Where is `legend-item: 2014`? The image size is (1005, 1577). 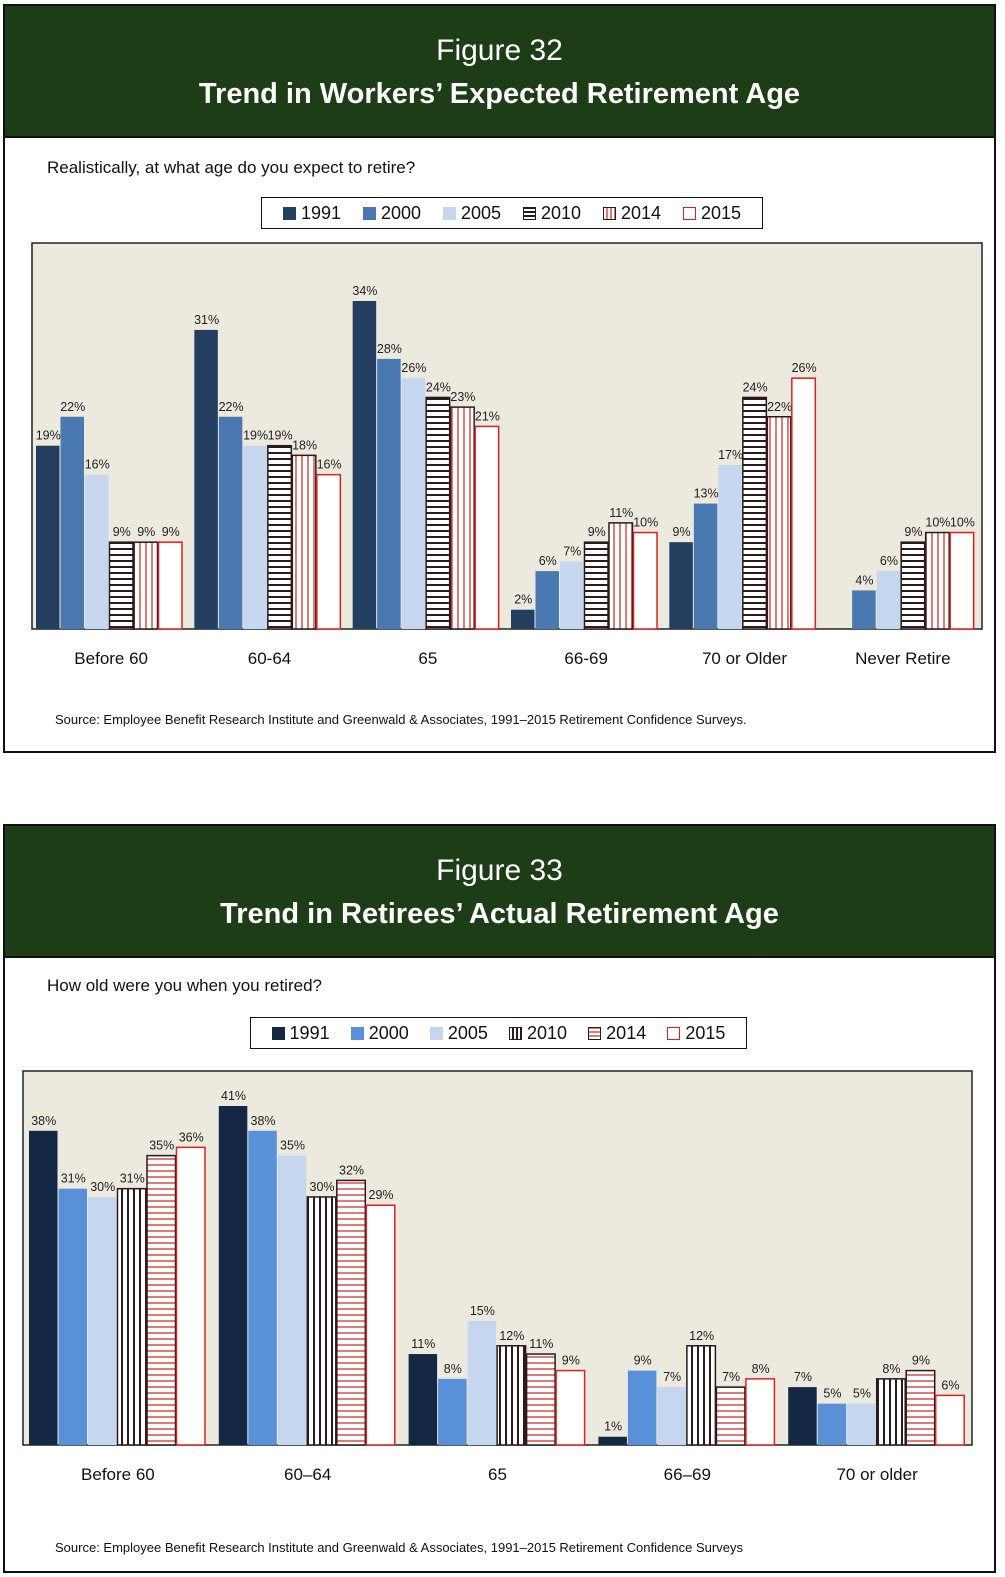 legend-item: 2014 is located at coordinates (617, 1033).